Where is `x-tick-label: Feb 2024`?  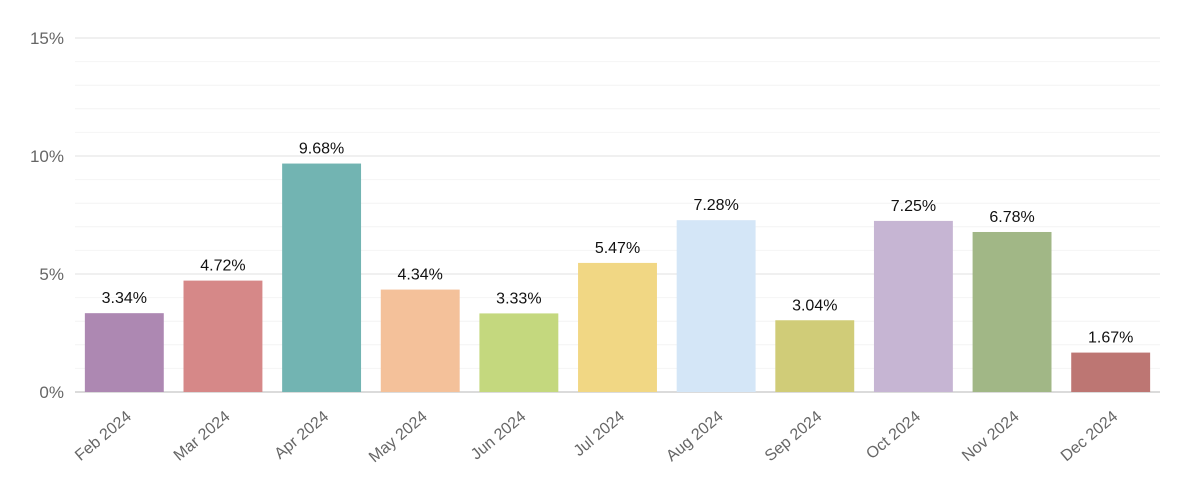
x-tick-label: Feb 2024 is located at coordinates (103, 436).